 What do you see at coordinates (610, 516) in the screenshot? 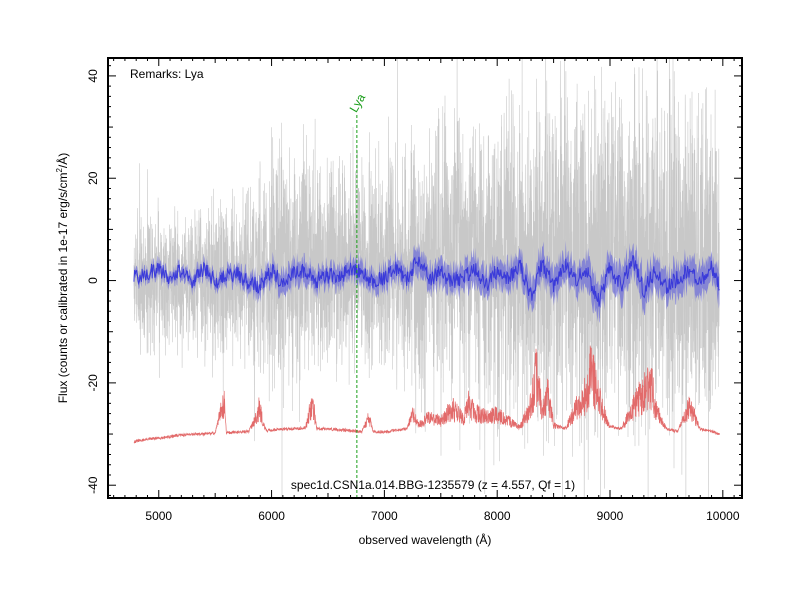
I see `x-tick-label: 9000` at bounding box center [610, 516].